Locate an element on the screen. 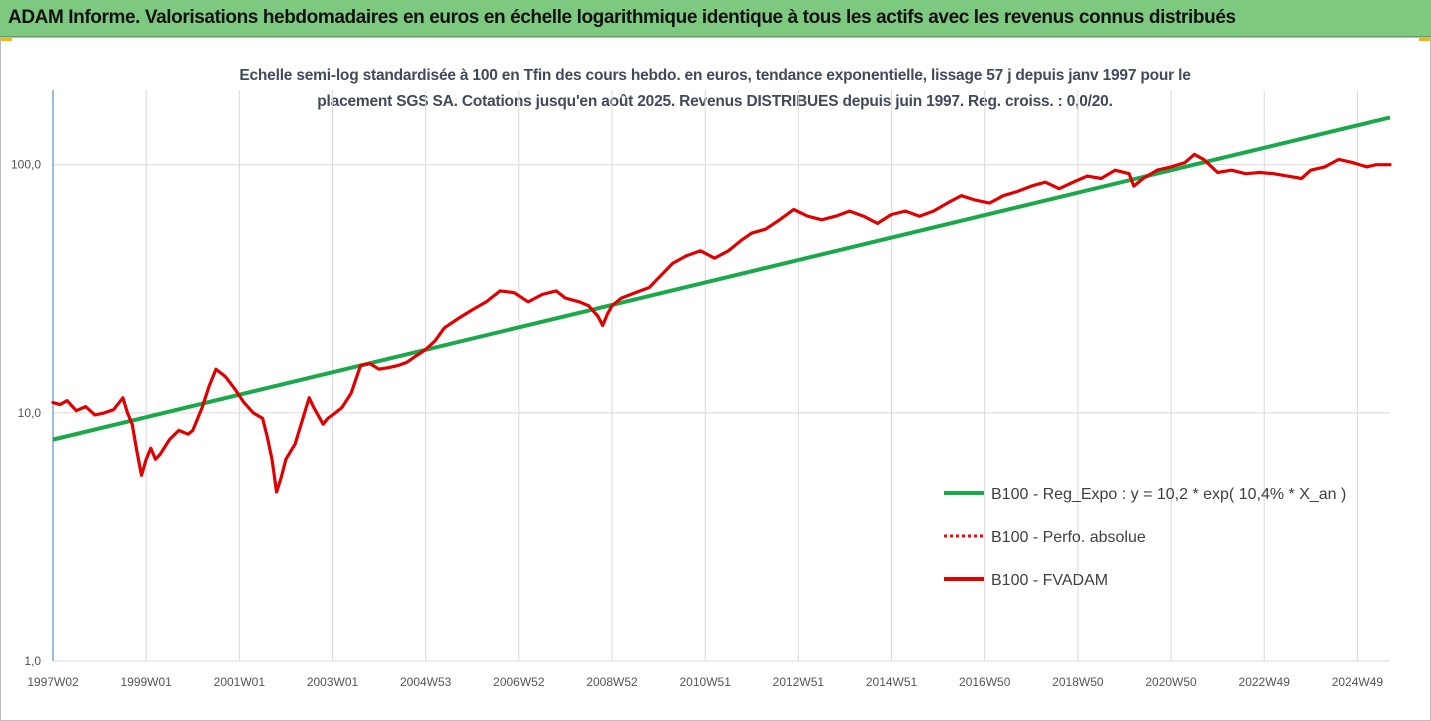 The image size is (1431, 721). x-tick-label: 2024W49 is located at coordinates (1358, 682).